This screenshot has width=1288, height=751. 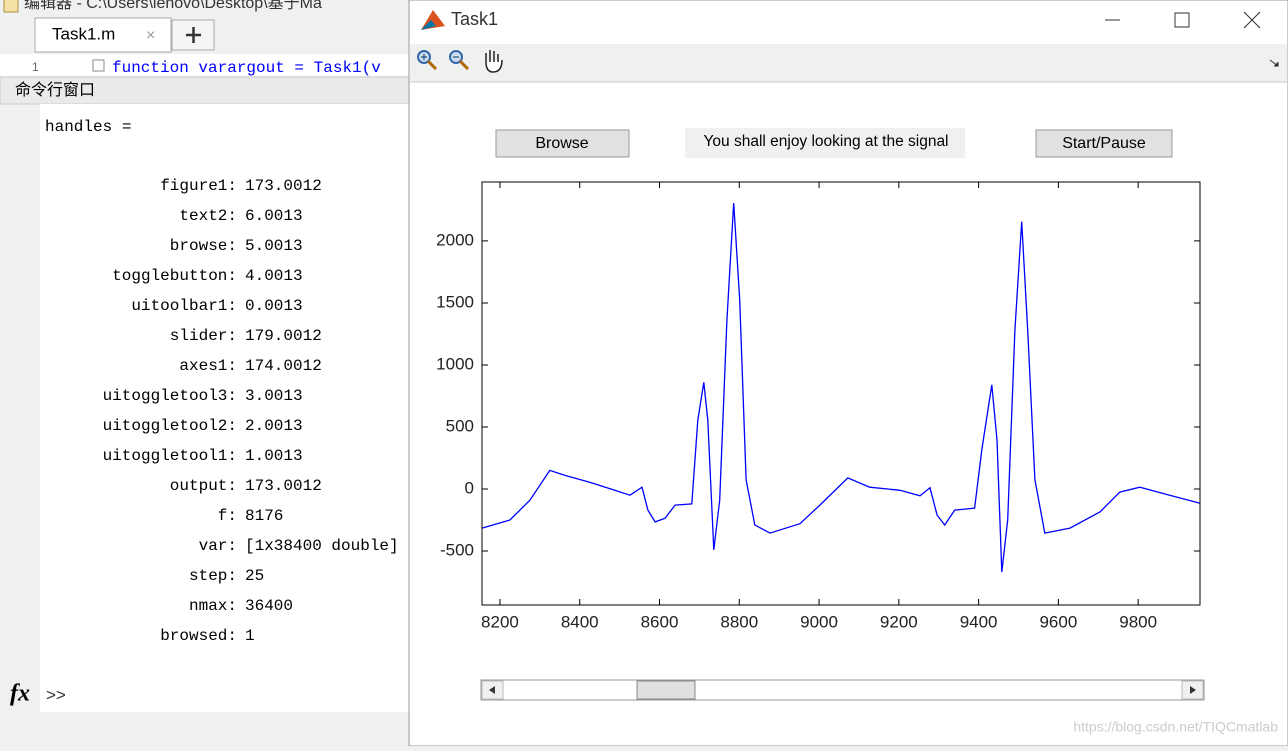 I want to click on field-name: browse:, so click(x=203, y=246).